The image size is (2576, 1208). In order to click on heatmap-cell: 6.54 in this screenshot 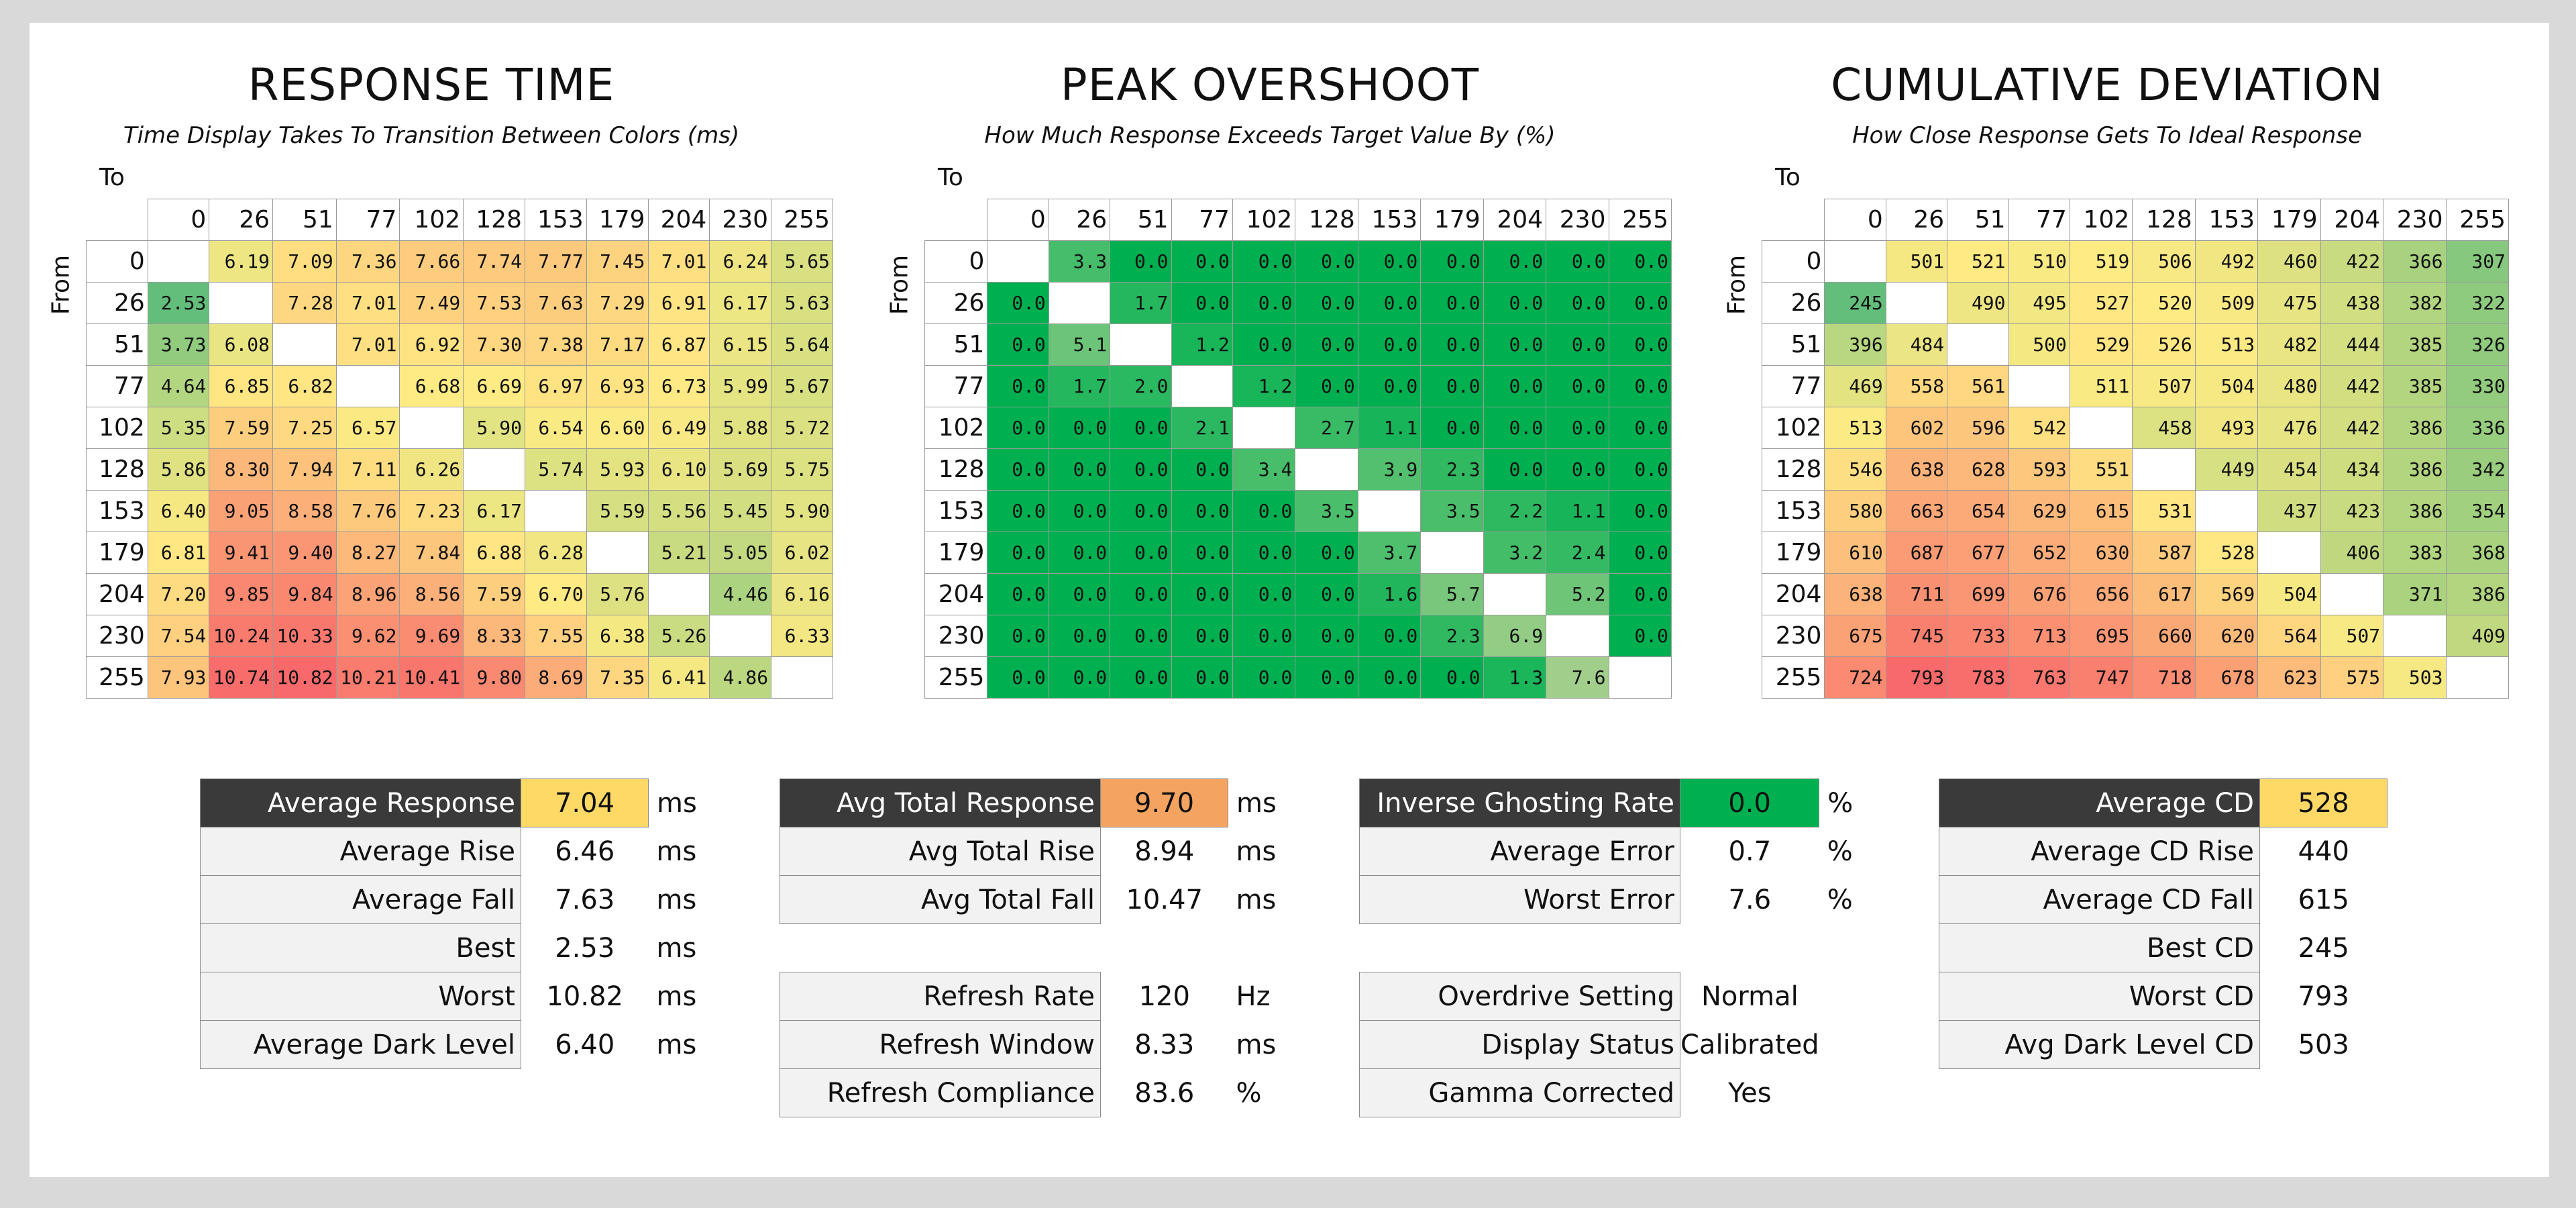, I will do `click(555, 428)`.